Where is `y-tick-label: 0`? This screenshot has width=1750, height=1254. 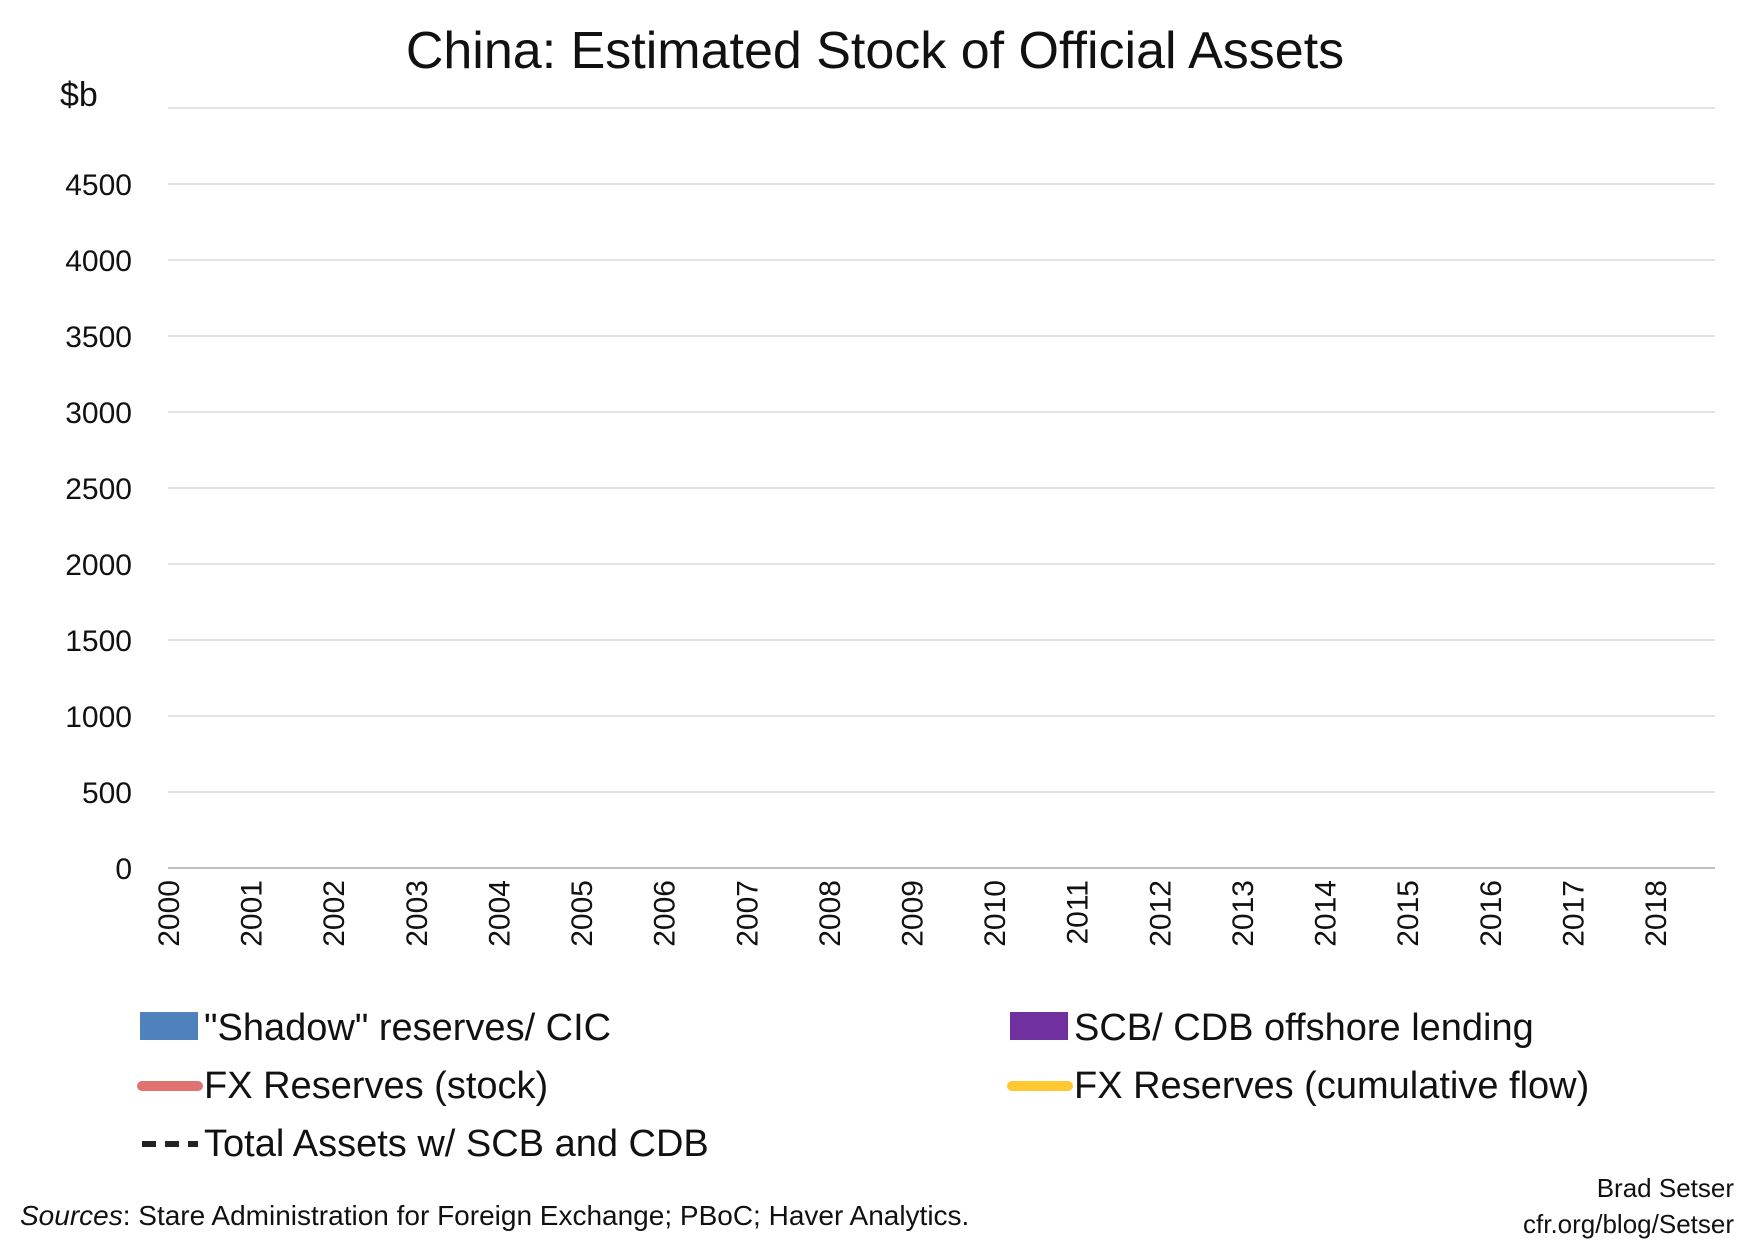
y-tick-label: 0 is located at coordinates (123, 869).